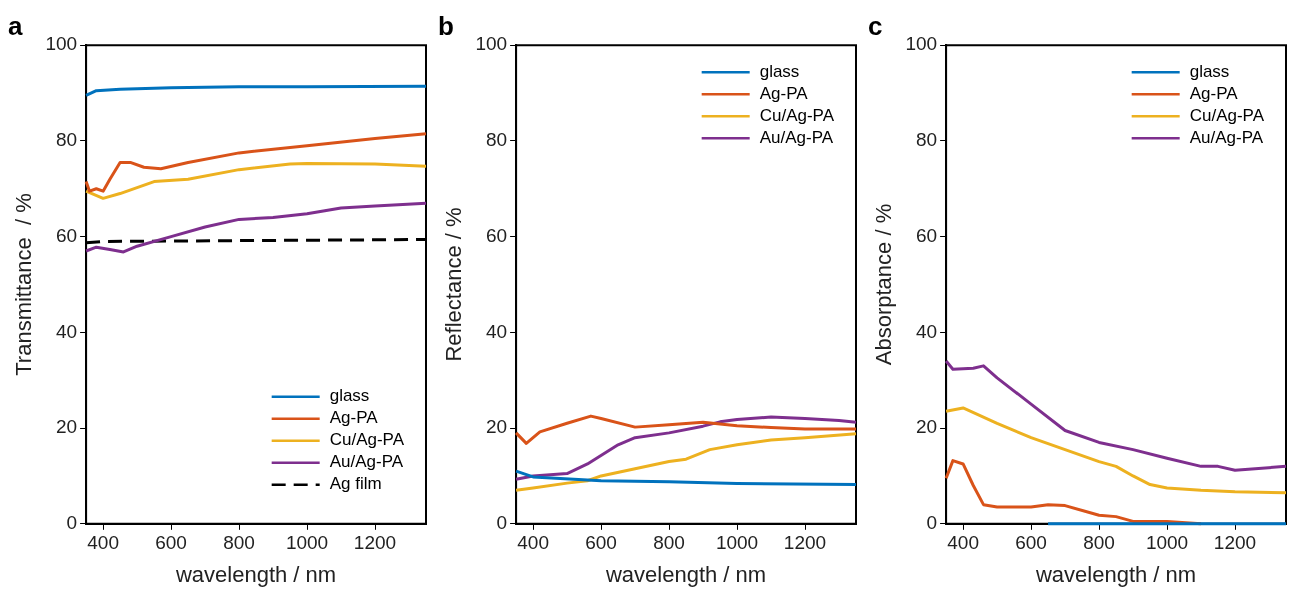 The height and width of the screenshot is (603, 1309). What do you see at coordinates (446, 25) in the screenshot?
I see `chart-title: b` at bounding box center [446, 25].